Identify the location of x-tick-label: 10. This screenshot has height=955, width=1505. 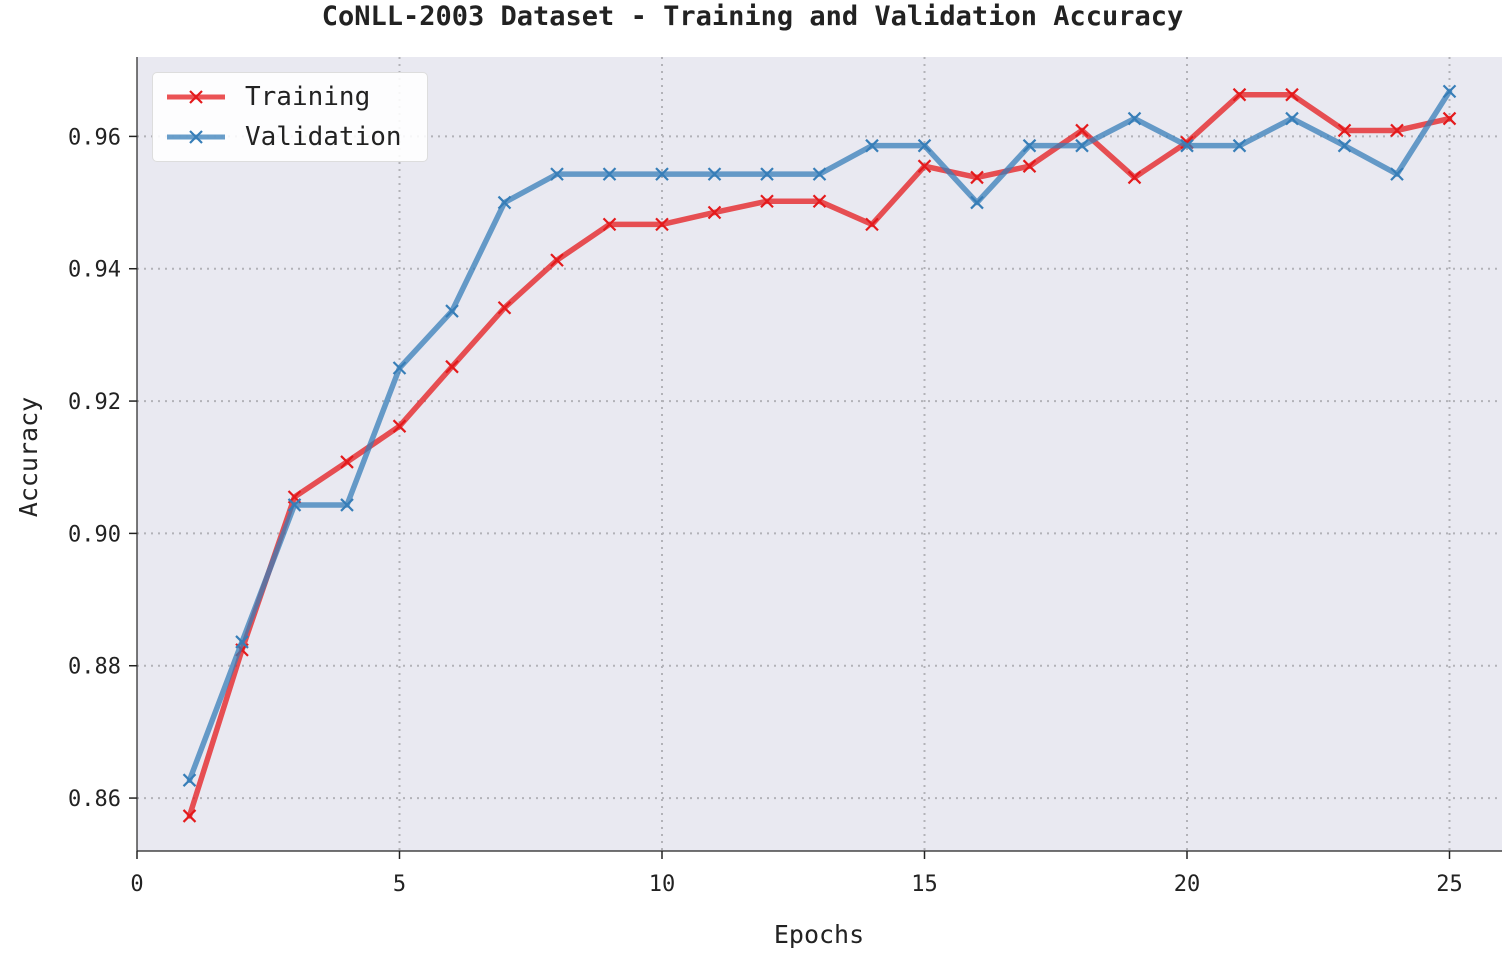
(662, 884).